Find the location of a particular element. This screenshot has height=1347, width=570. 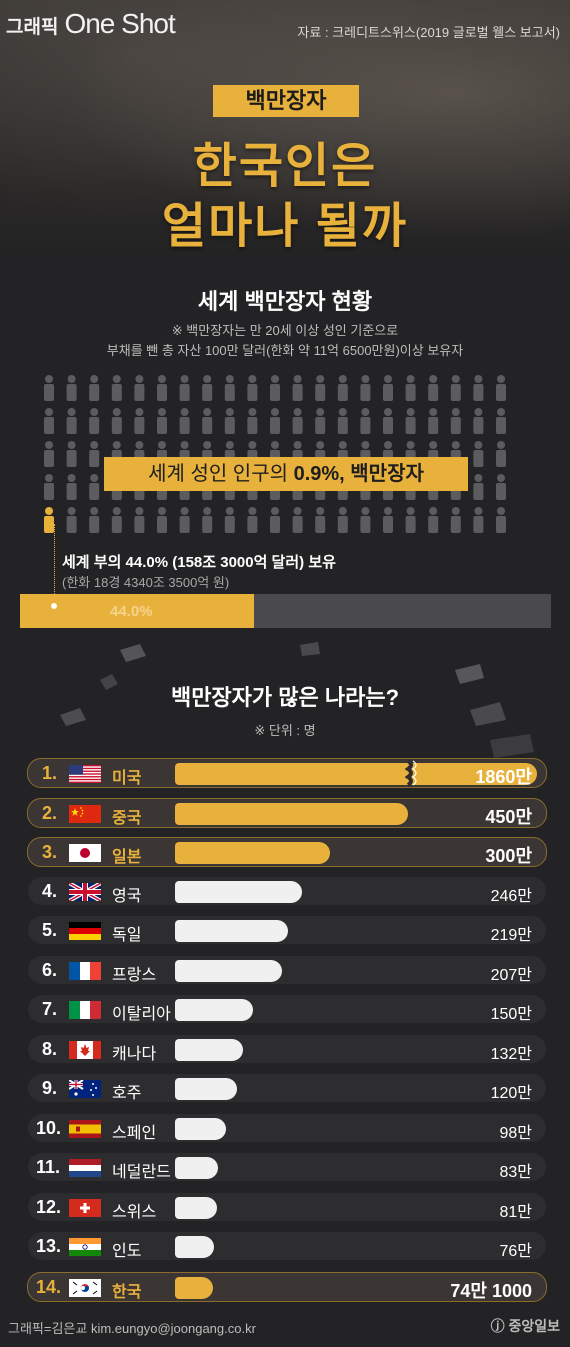

china-flag-icon is located at coordinates (85, 813).